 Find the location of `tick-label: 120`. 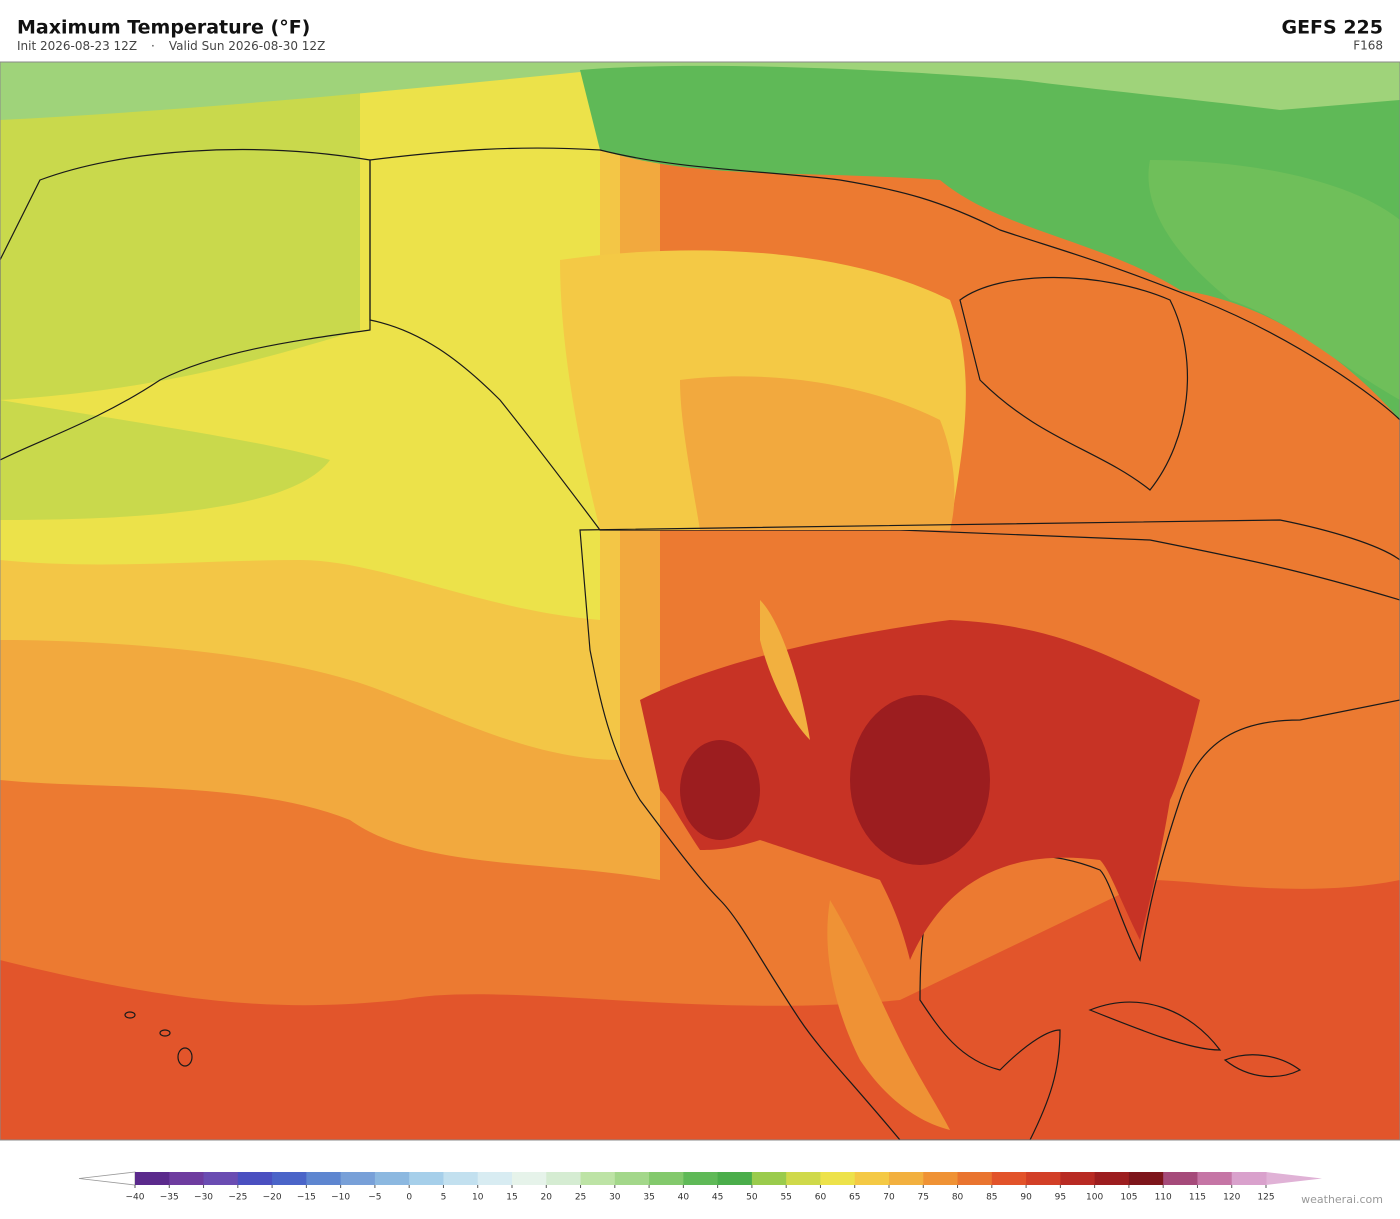

tick-label: 120 is located at coordinates (1231, 1198).